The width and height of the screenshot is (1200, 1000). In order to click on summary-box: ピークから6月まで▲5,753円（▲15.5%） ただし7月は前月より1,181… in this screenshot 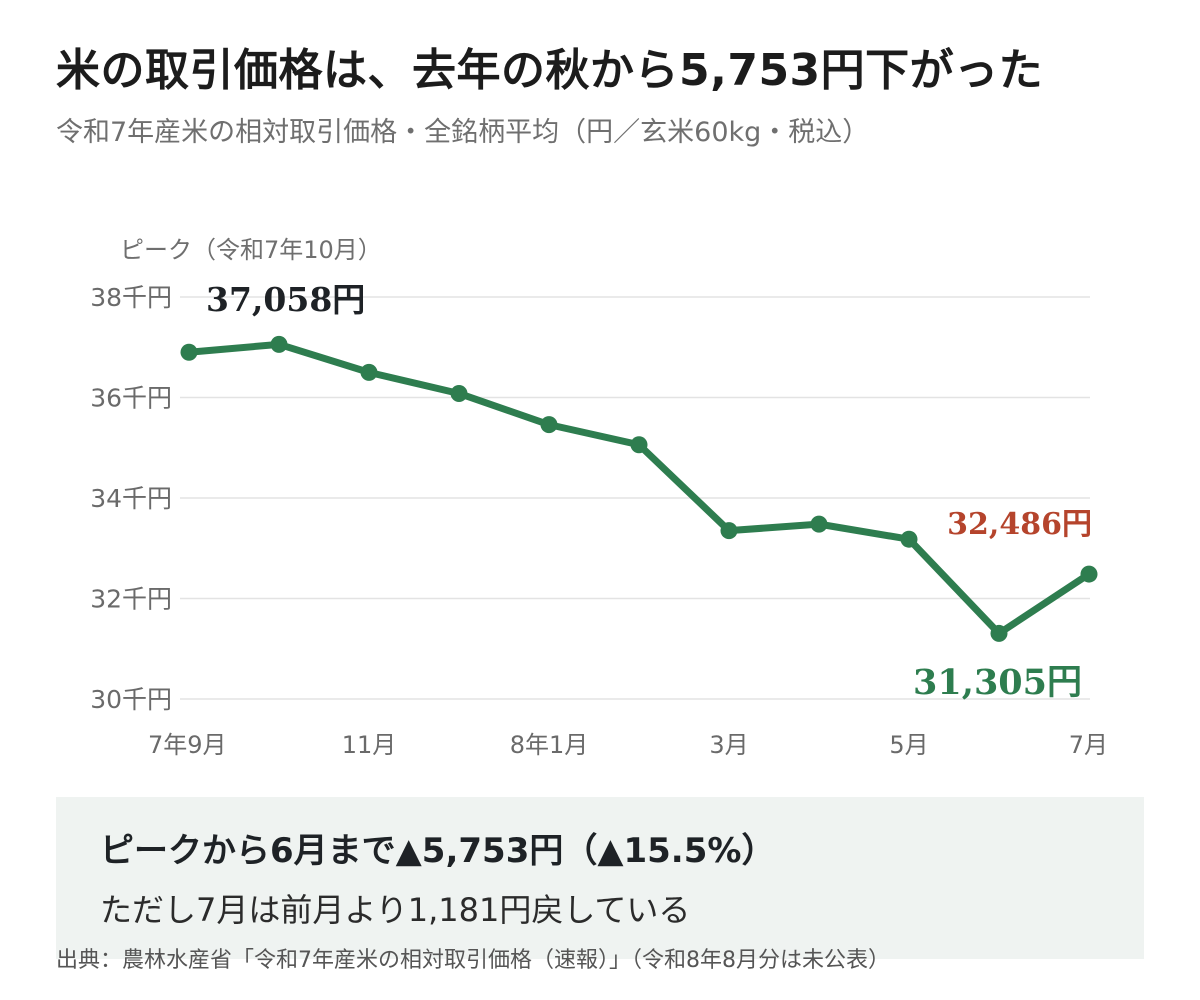, I will do `click(600, 878)`.